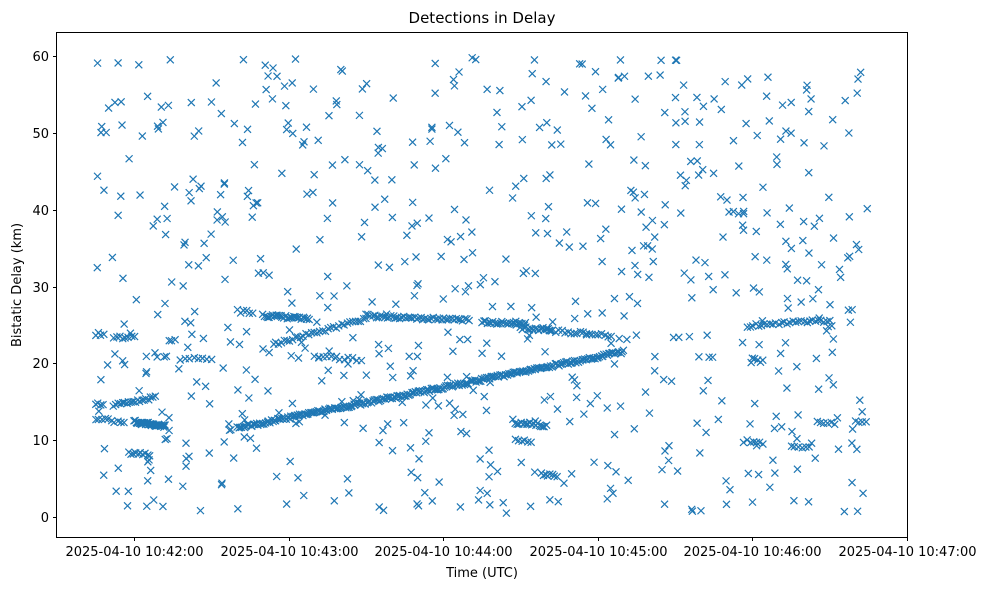  Describe the element at coordinates (40, 441) in the screenshot. I see `y-tick-label: 10` at that location.